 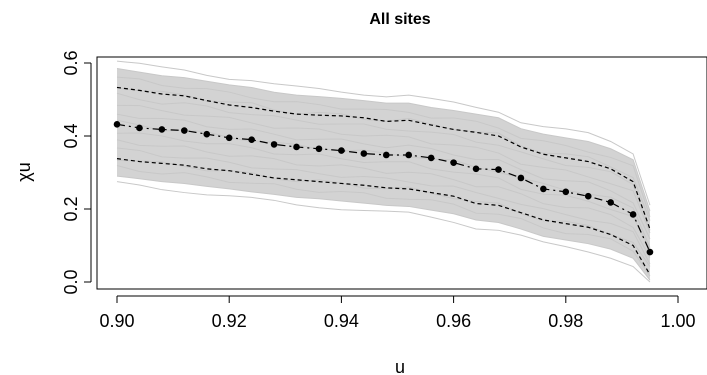 What do you see at coordinates (71, 135) in the screenshot?
I see `y-tick-label: 0.4` at bounding box center [71, 135].